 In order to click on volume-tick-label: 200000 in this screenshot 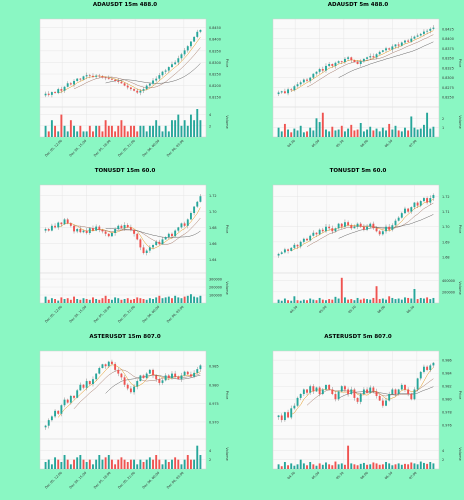, I will do `click(215, 288)`.